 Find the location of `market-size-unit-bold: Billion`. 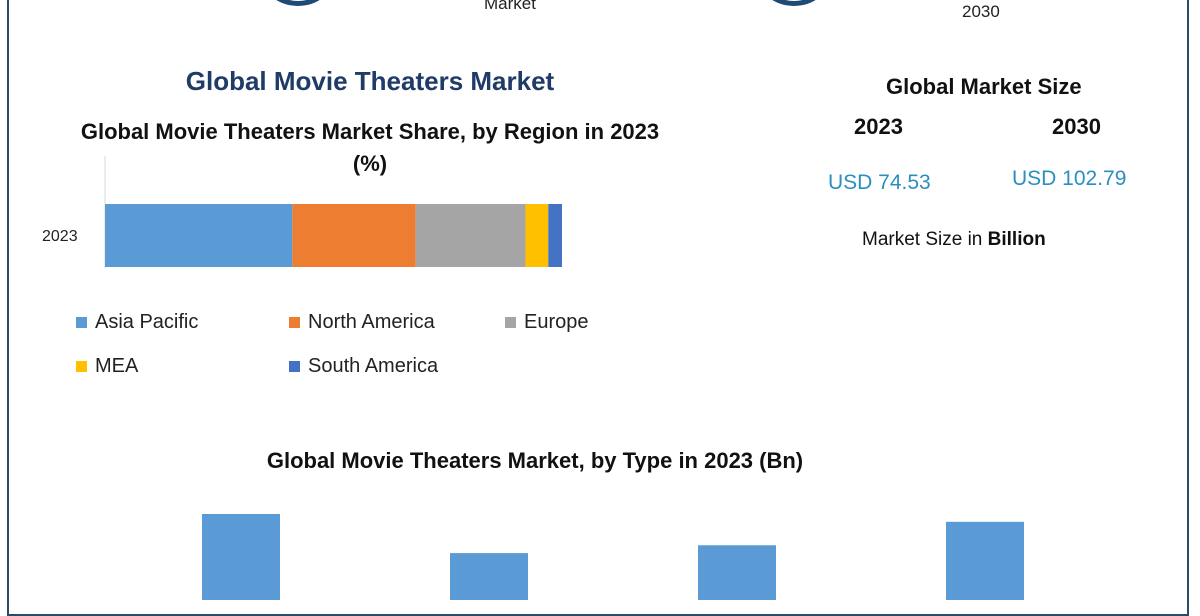

market-size-unit-bold: Billion is located at coordinates (1016, 239).